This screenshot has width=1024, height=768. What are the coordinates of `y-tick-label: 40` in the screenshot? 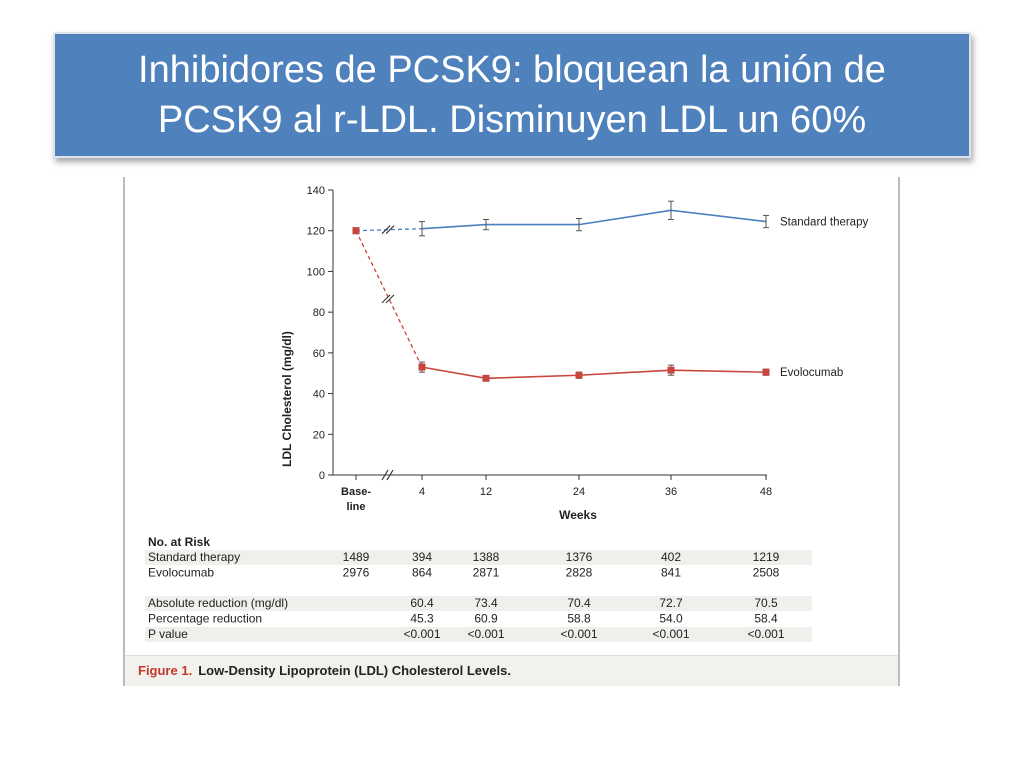 It's located at (319, 395).